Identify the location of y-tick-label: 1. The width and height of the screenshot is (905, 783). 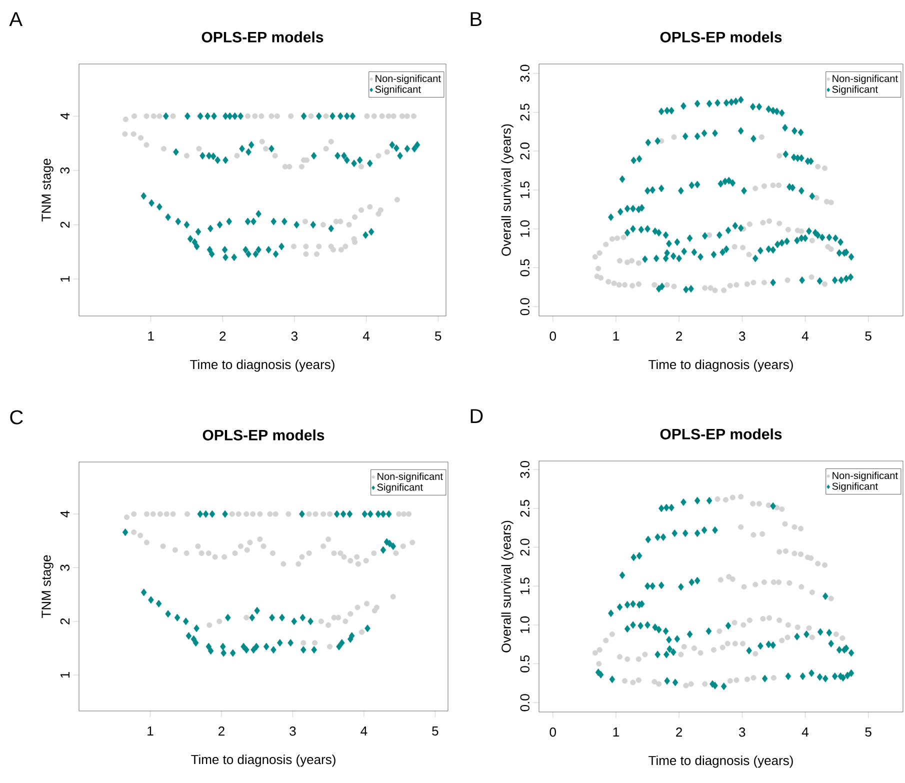
(65, 675).